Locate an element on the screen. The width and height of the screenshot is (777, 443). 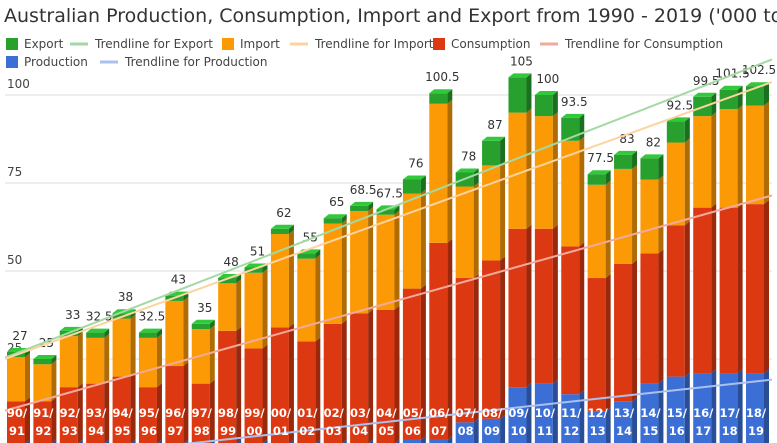
x-tick-label: 10/11 is located at coordinates (544, 422).